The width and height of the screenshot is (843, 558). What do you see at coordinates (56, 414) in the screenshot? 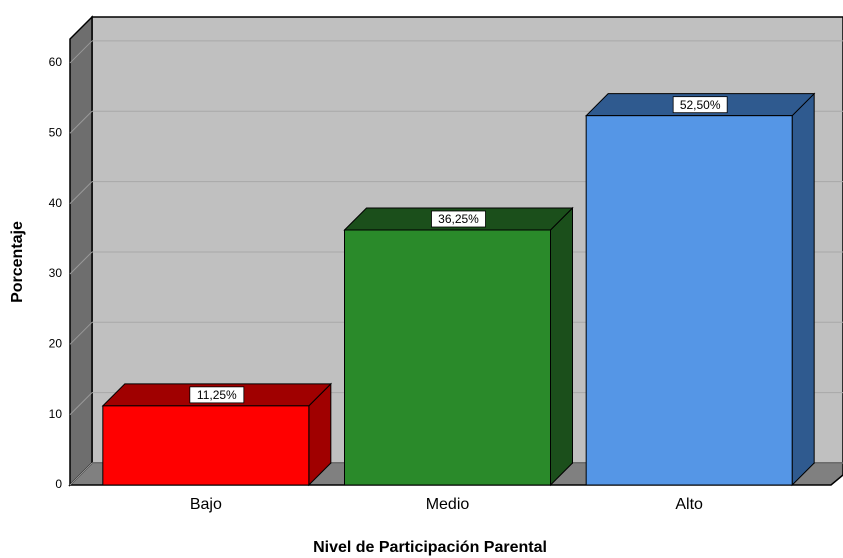
I see `y-tick-label: 10` at bounding box center [56, 414].